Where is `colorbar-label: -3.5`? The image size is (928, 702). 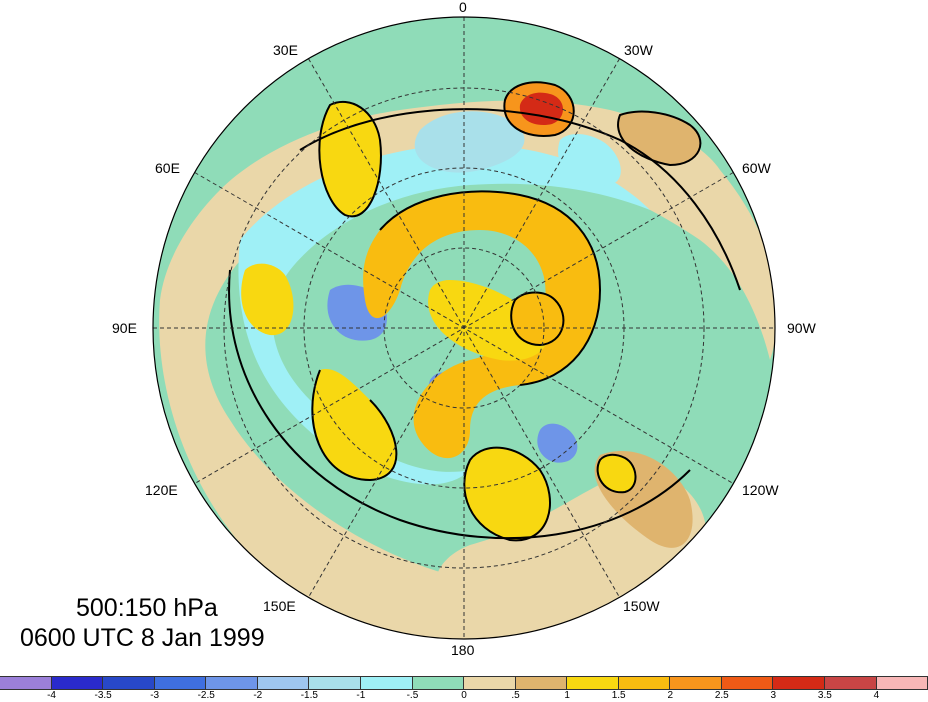
colorbar-label: -3.5 is located at coordinates (103, 695).